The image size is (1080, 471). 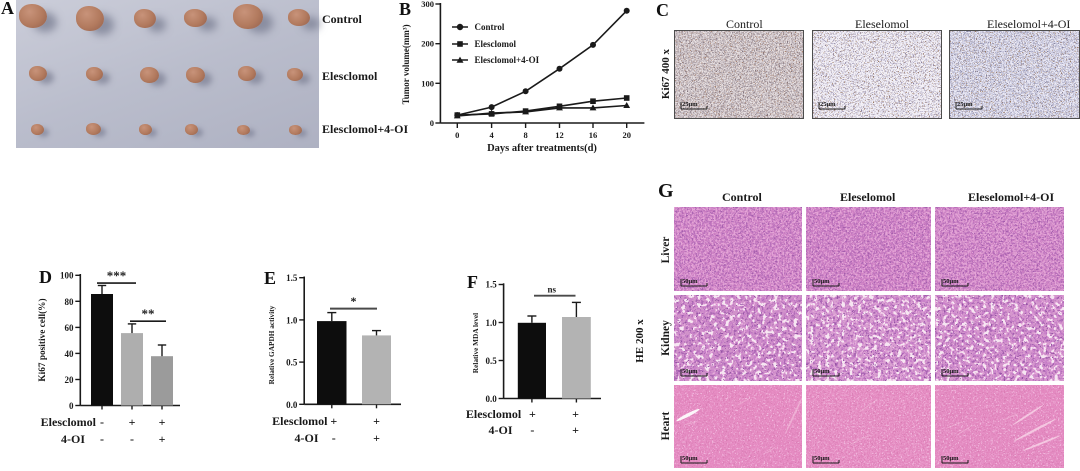 I want to click on svg-text: 4, so click(x=491, y=135).